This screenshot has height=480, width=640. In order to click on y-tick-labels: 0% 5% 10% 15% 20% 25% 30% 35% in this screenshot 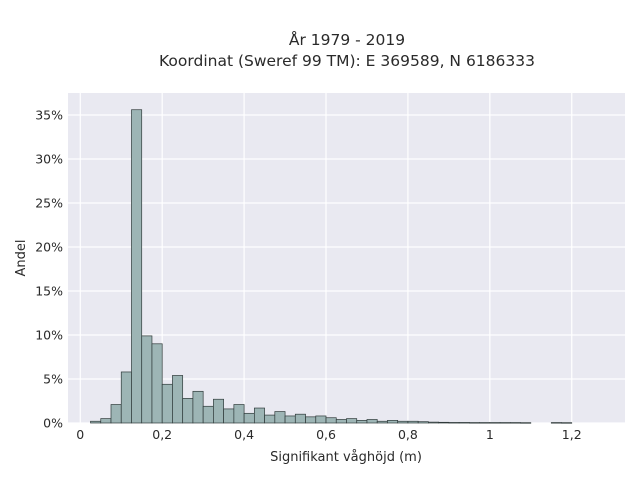, I will do `click(49, 269)`.